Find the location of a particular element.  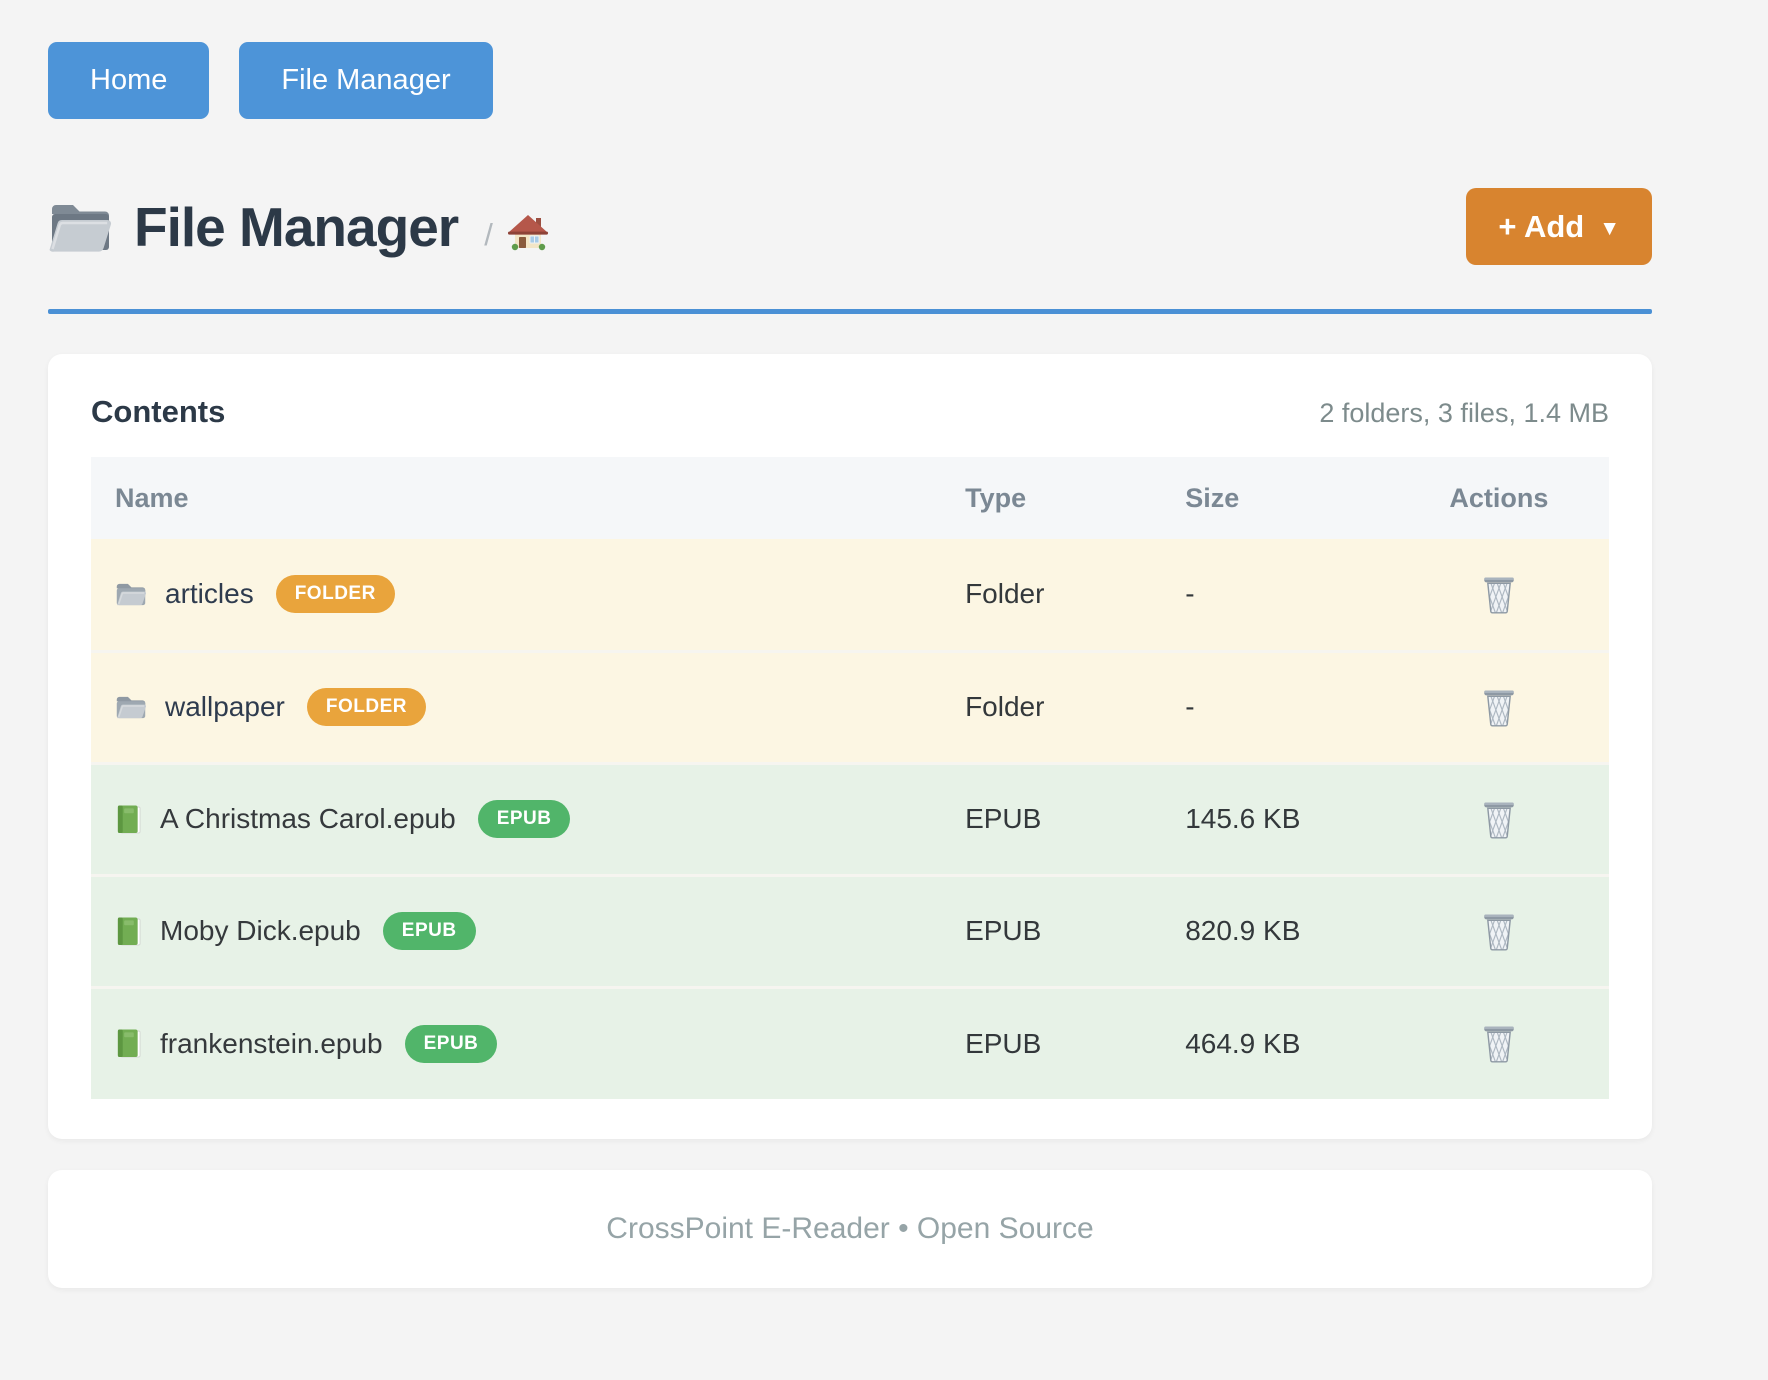

add-button-label: + Add is located at coordinates (1541, 226).